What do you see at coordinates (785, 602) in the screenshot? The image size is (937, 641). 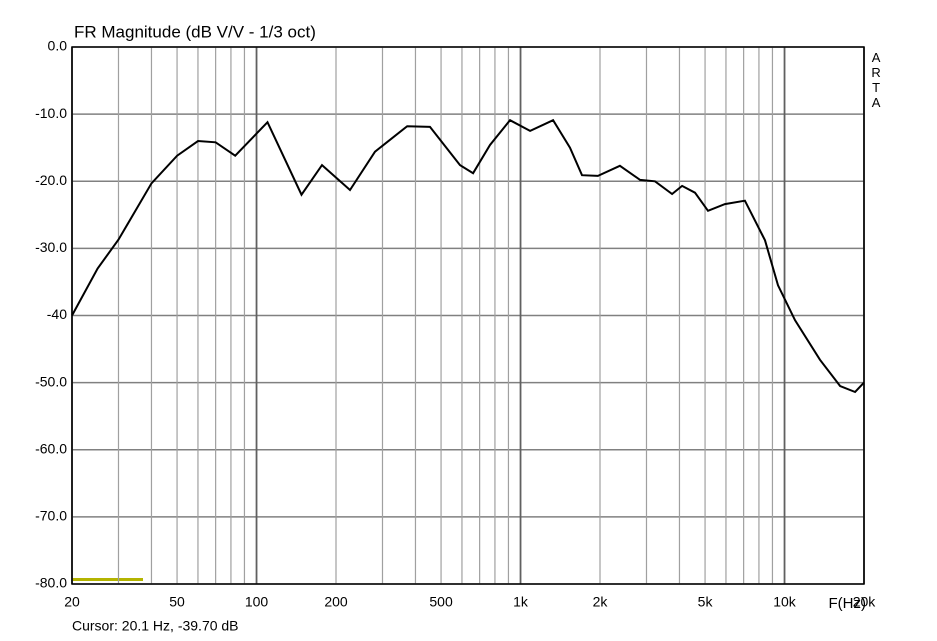 I see `x-tick-label: 10k` at bounding box center [785, 602].